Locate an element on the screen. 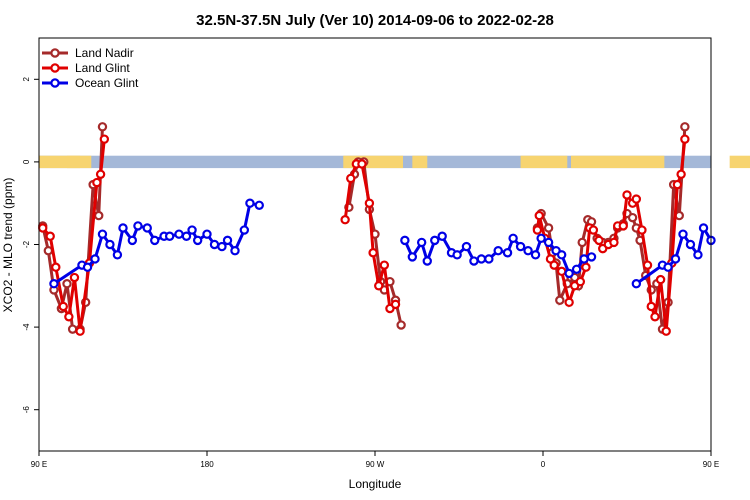 The height and width of the screenshot is (500, 750). legend-label: Land Nadir is located at coordinates (104, 53).